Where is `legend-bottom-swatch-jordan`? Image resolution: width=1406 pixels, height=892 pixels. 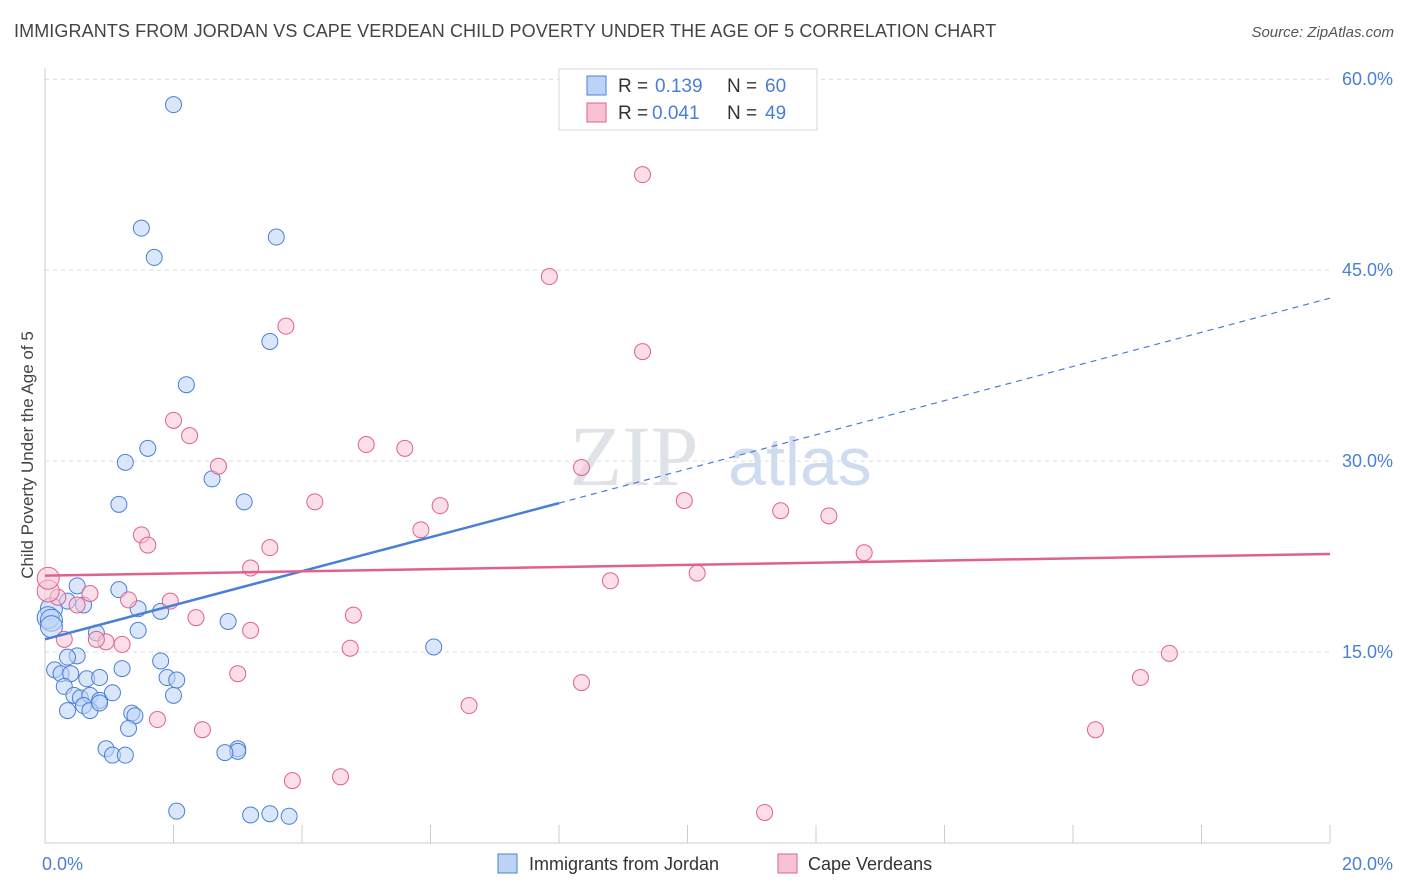
legend-bottom-swatch-jordan is located at coordinates (507, 863).